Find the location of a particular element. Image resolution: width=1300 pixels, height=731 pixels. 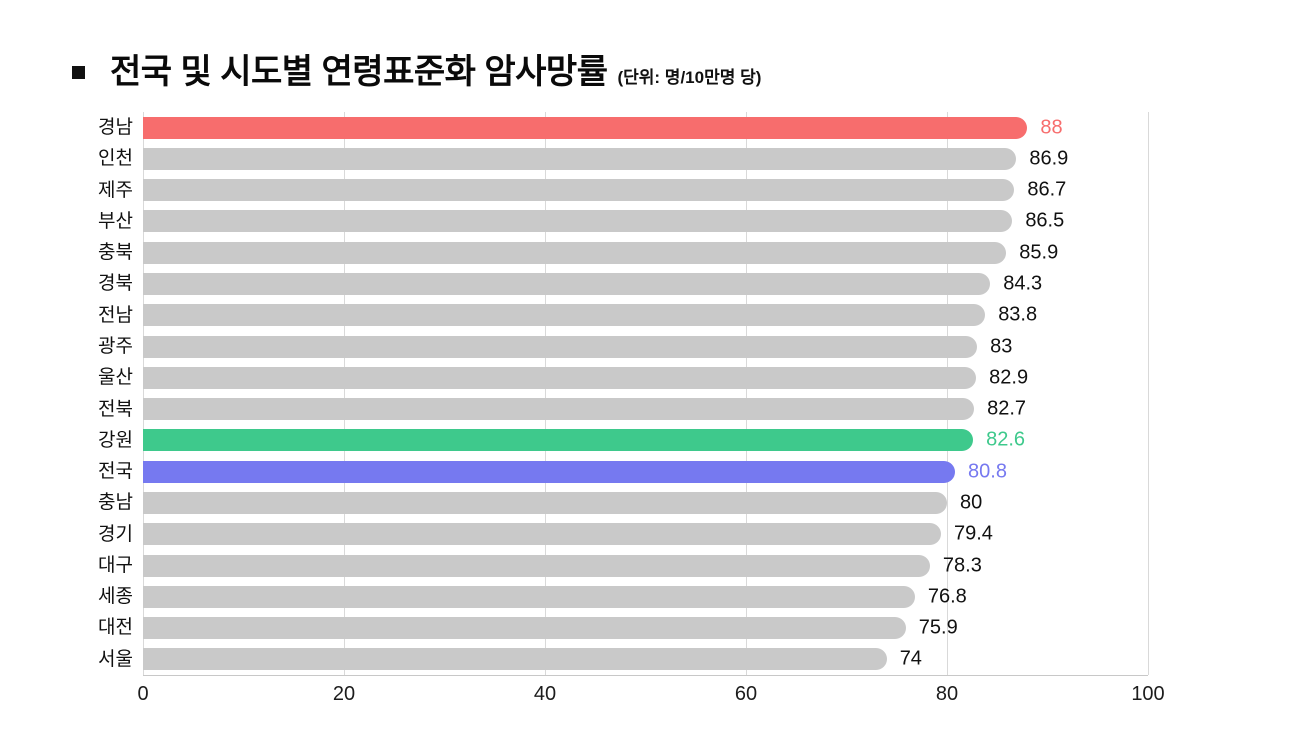

category-label: 전남 is located at coordinates (115, 315).